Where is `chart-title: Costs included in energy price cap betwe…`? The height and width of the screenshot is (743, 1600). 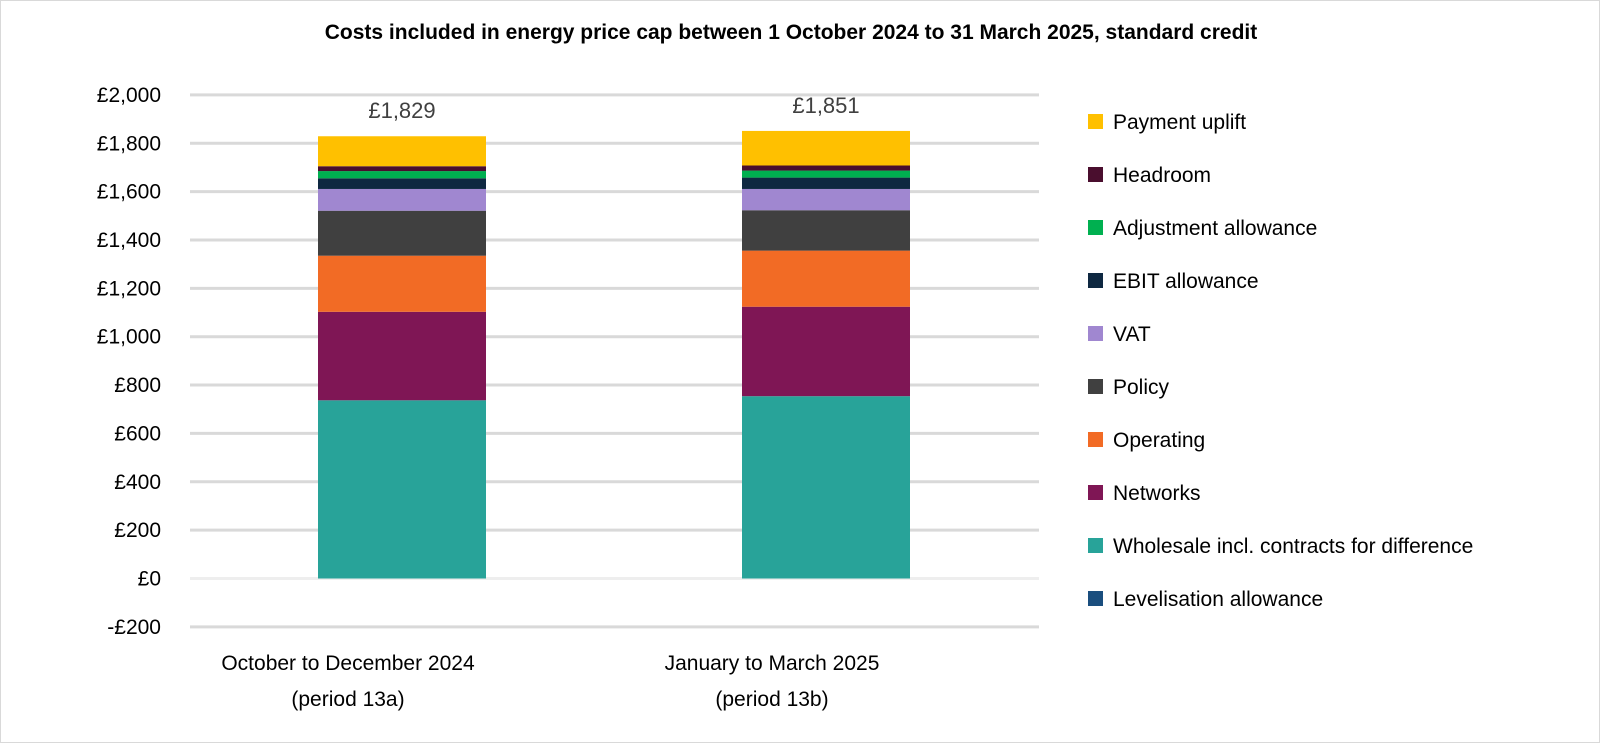 chart-title: Costs included in energy price cap betwe… is located at coordinates (791, 32).